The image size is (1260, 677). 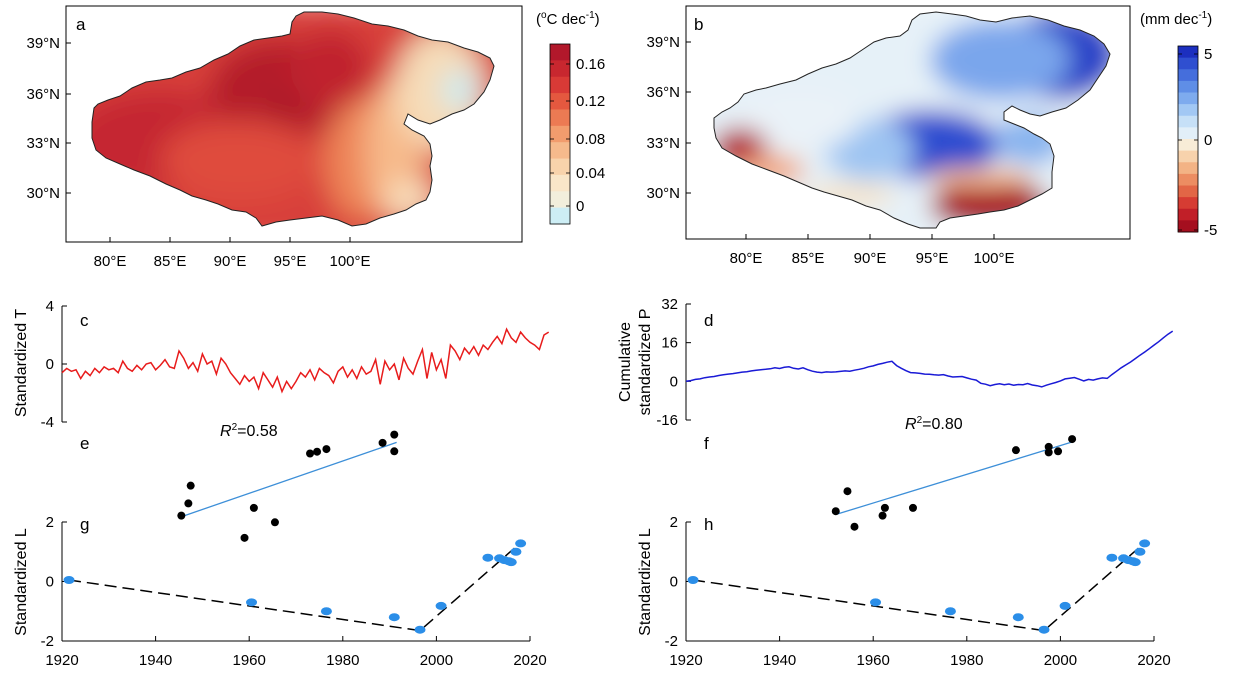 What do you see at coordinates (1210, 230) in the screenshot?
I see `colorbar-tick-label: -5` at bounding box center [1210, 230].